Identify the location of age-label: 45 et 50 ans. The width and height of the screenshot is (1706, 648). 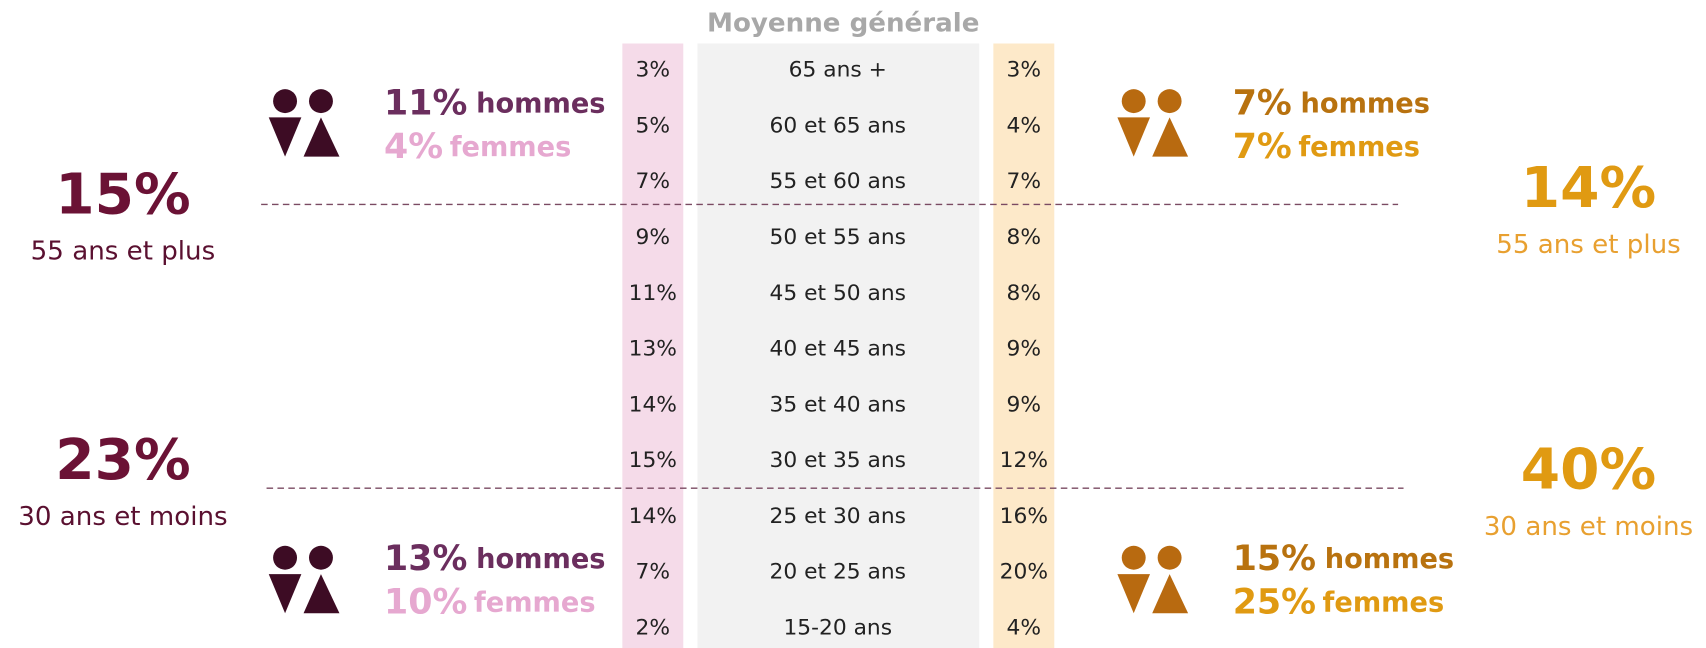
(838, 293).